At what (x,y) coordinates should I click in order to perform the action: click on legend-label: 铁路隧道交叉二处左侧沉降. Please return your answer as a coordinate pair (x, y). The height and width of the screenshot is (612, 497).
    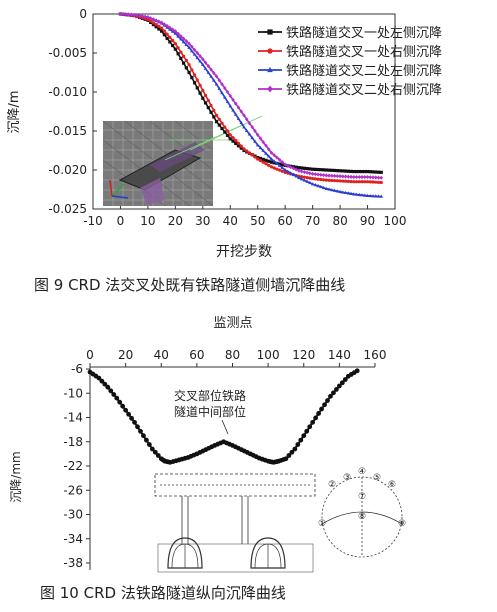
    Looking at the image, I should click on (364, 71).